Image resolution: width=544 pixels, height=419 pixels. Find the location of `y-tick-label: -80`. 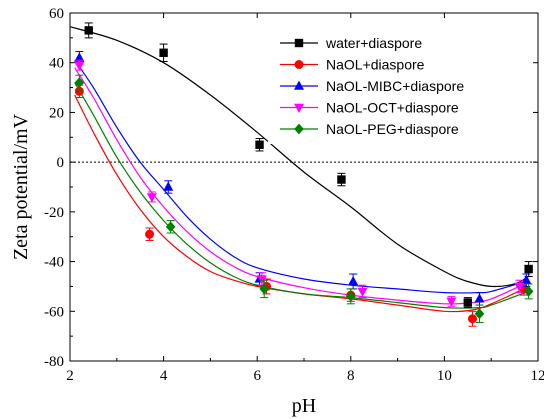

y-tick-label: -80 is located at coordinates (54, 362).